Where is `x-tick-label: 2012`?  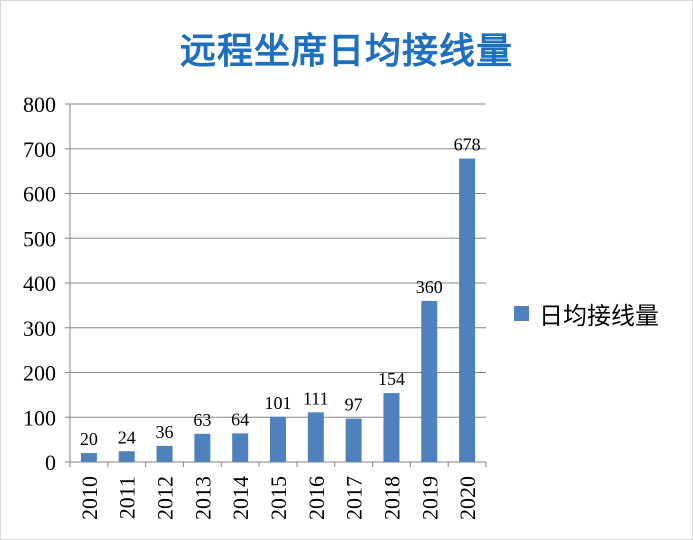
x-tick-label: 2012 is located at coordinates (165, 498).